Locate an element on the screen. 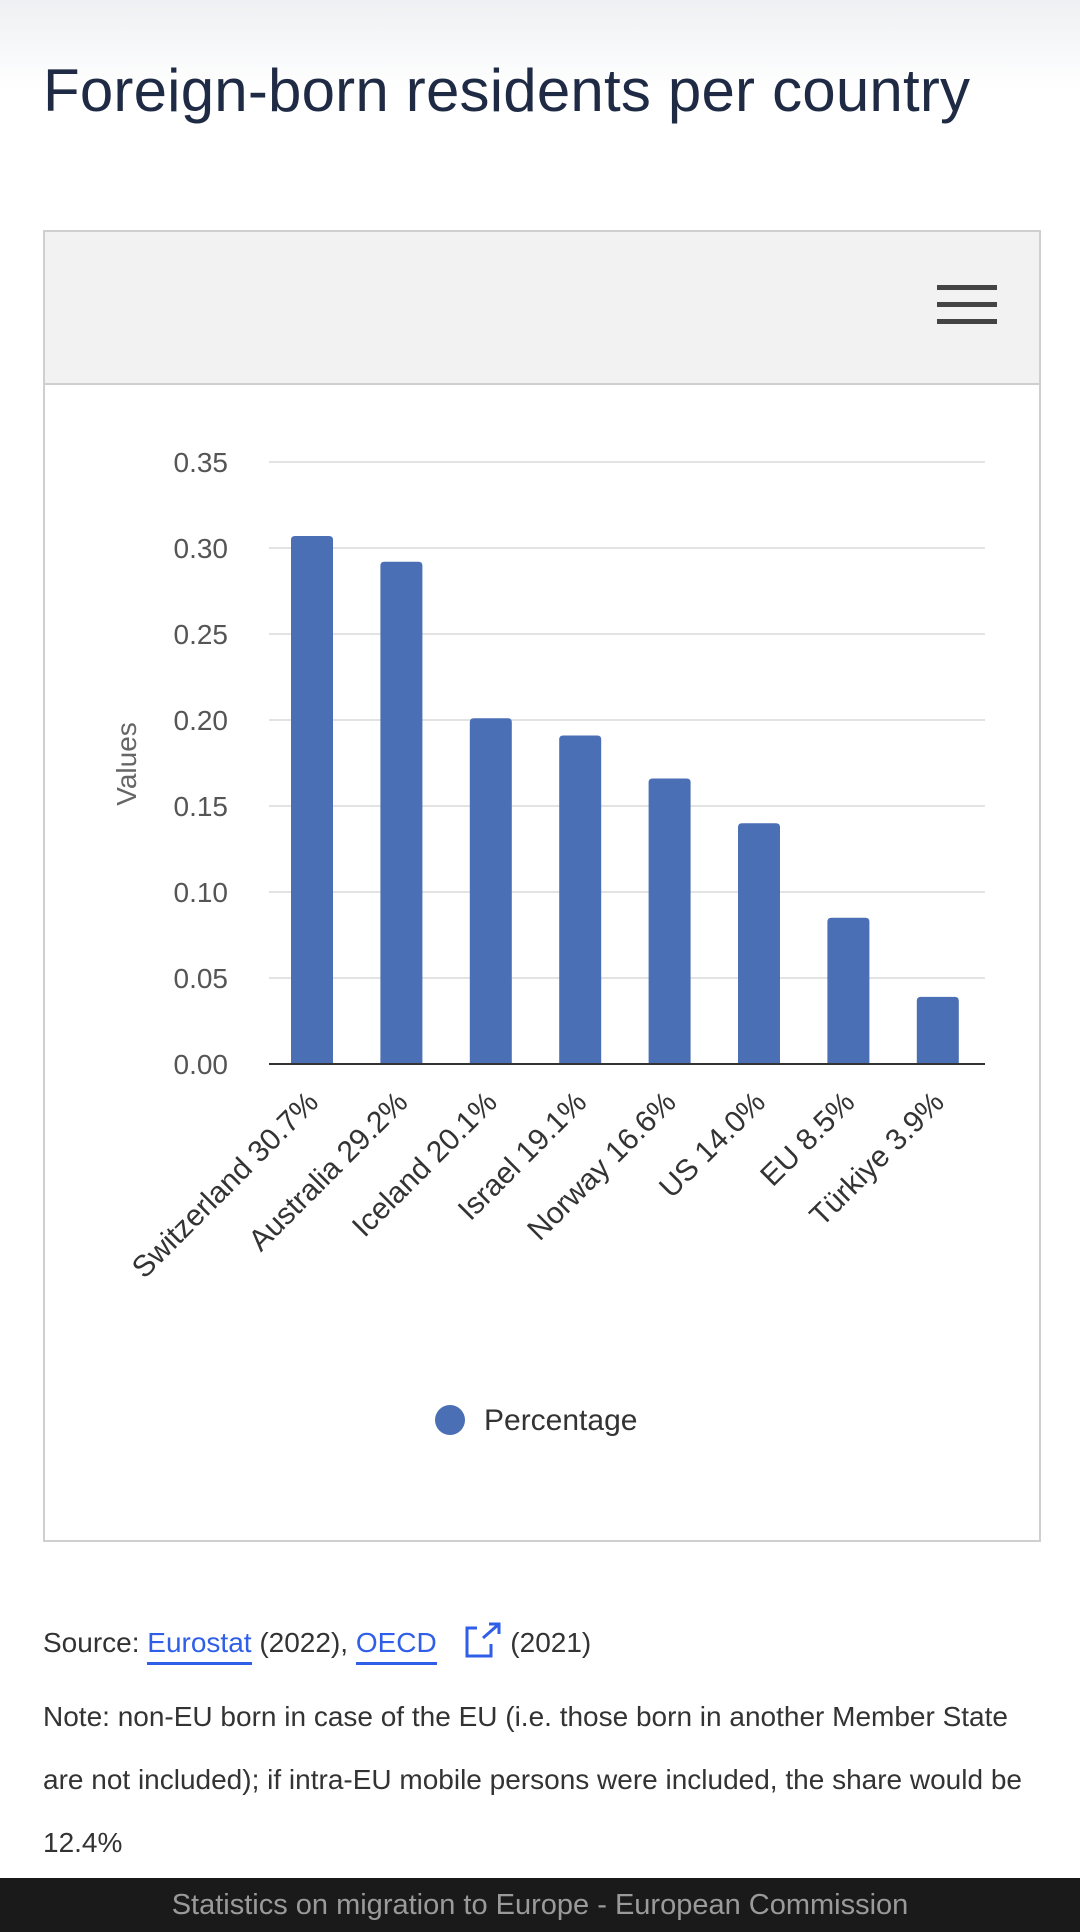 This screenshot has width=1080, height=1932. y-tick-label: 0.30 is located at coordinates (201, 548).